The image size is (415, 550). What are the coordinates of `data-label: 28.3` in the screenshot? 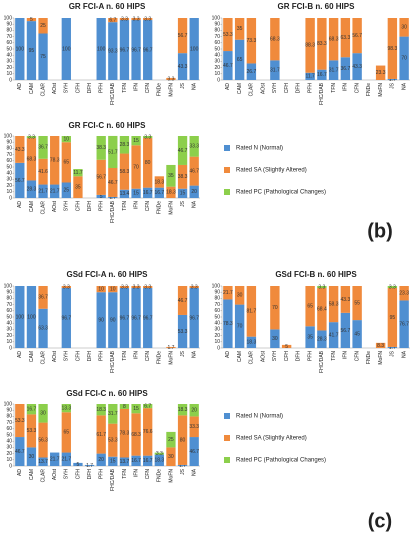 It's located at (322, 340).